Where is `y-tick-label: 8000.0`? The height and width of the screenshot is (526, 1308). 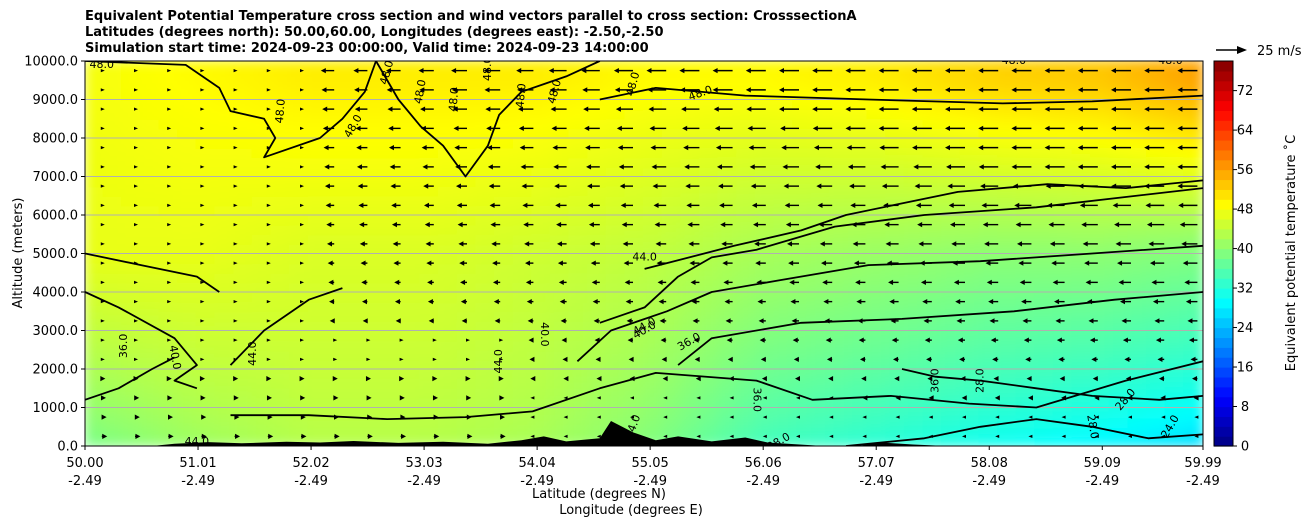 y-tick-label: 8000.0 is located at coordinates (56, 139).